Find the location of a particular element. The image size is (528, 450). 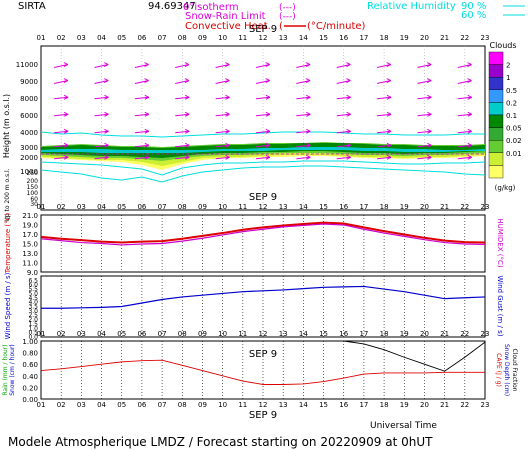

hour-tick-label: 02 is located at coordinates (61, 38).